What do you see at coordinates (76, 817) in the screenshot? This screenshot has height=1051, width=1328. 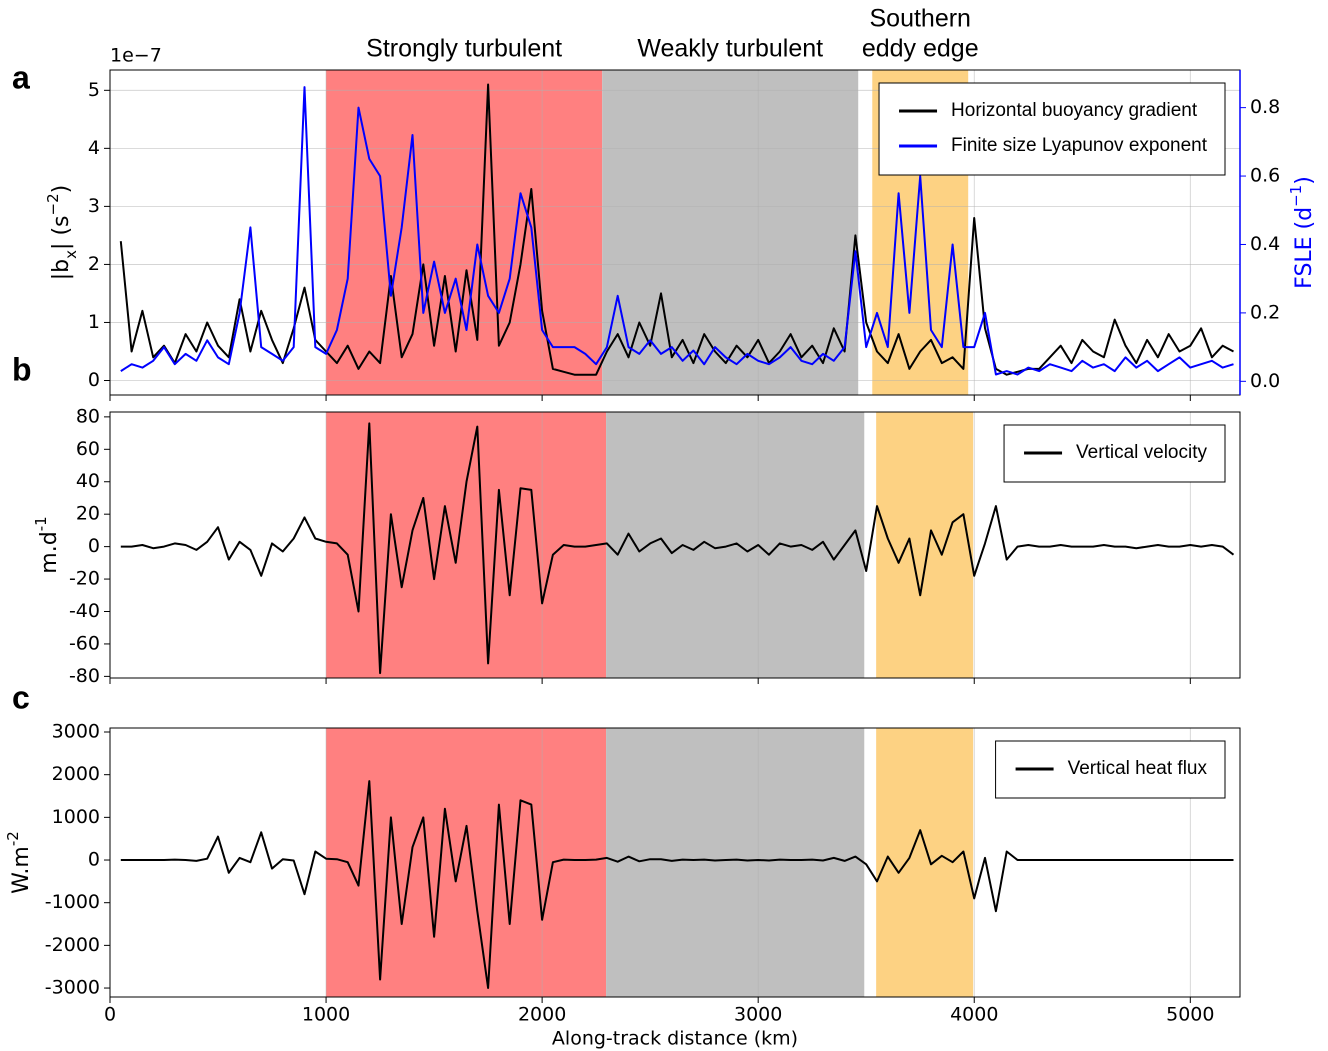 I see `y-tick-label: 1000` at bounding box center [76, 817].